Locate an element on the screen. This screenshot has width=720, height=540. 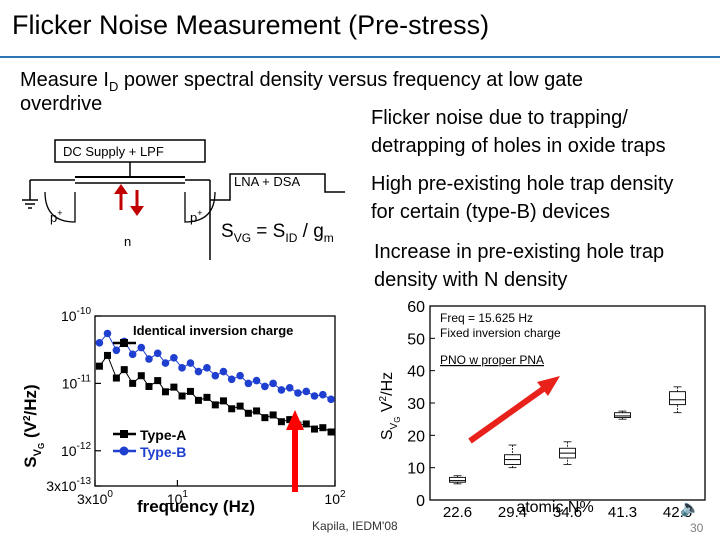
title-divider is located at coordinates (360, 57).